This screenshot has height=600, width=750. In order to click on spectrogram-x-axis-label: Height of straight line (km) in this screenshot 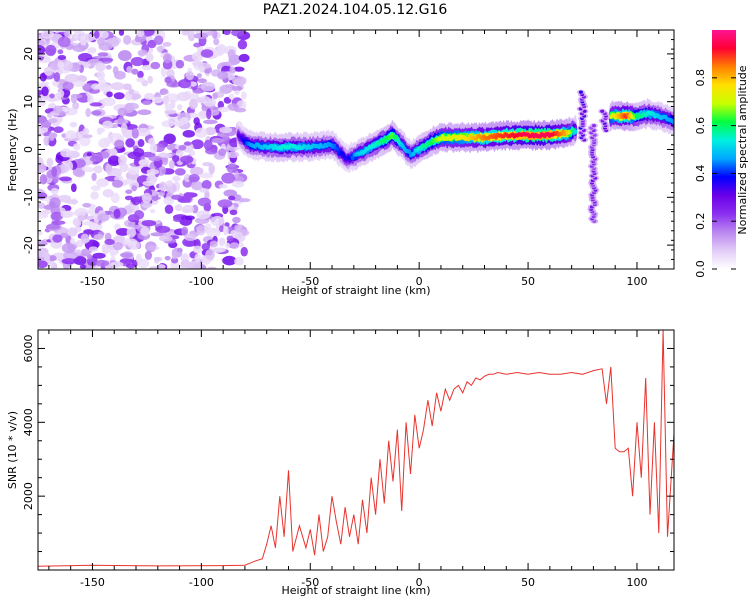, I will do `click(355, 290)`.